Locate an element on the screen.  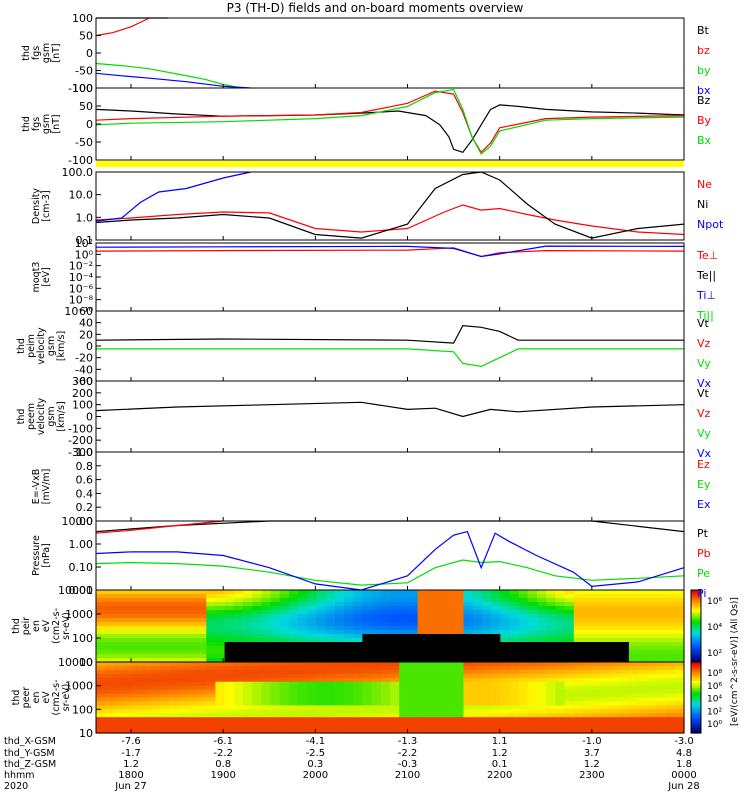
ephem-x-value: -1.0 is located at coordinates (592, 741).